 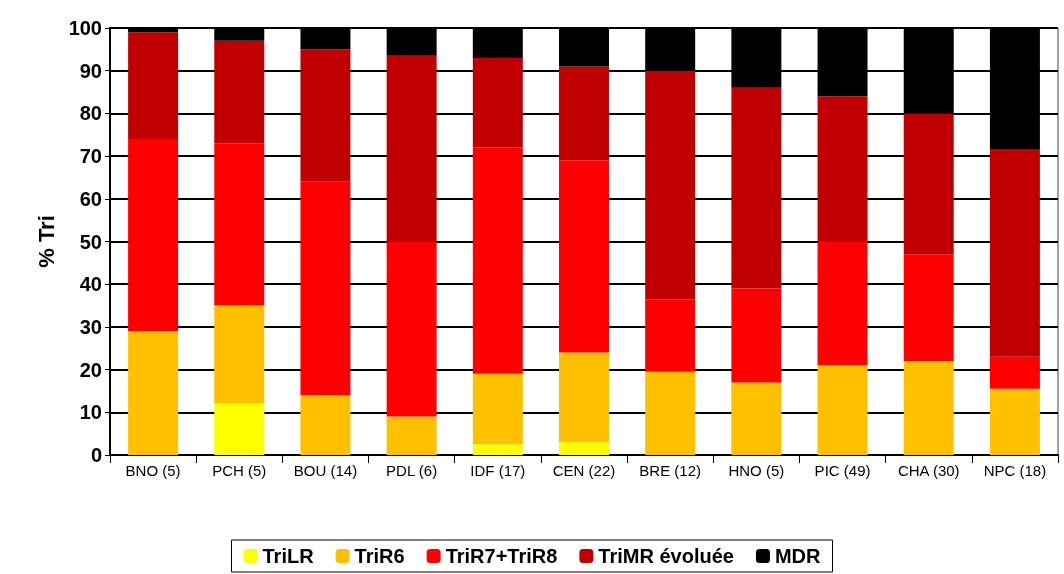 What do you see at coordinates (90, 113) in the screenshot?
I see `y-tick-label: 80` at bounding box center [90, 113].